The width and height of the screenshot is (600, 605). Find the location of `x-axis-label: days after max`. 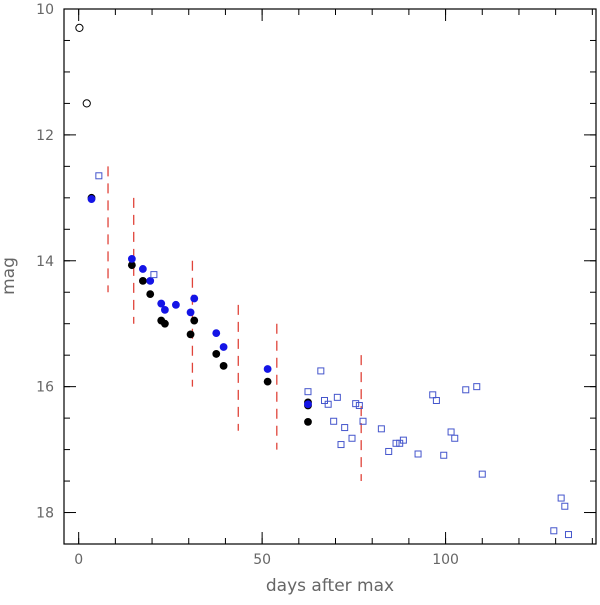

x-axis-label: days after max is located at coordinates (330, 586).